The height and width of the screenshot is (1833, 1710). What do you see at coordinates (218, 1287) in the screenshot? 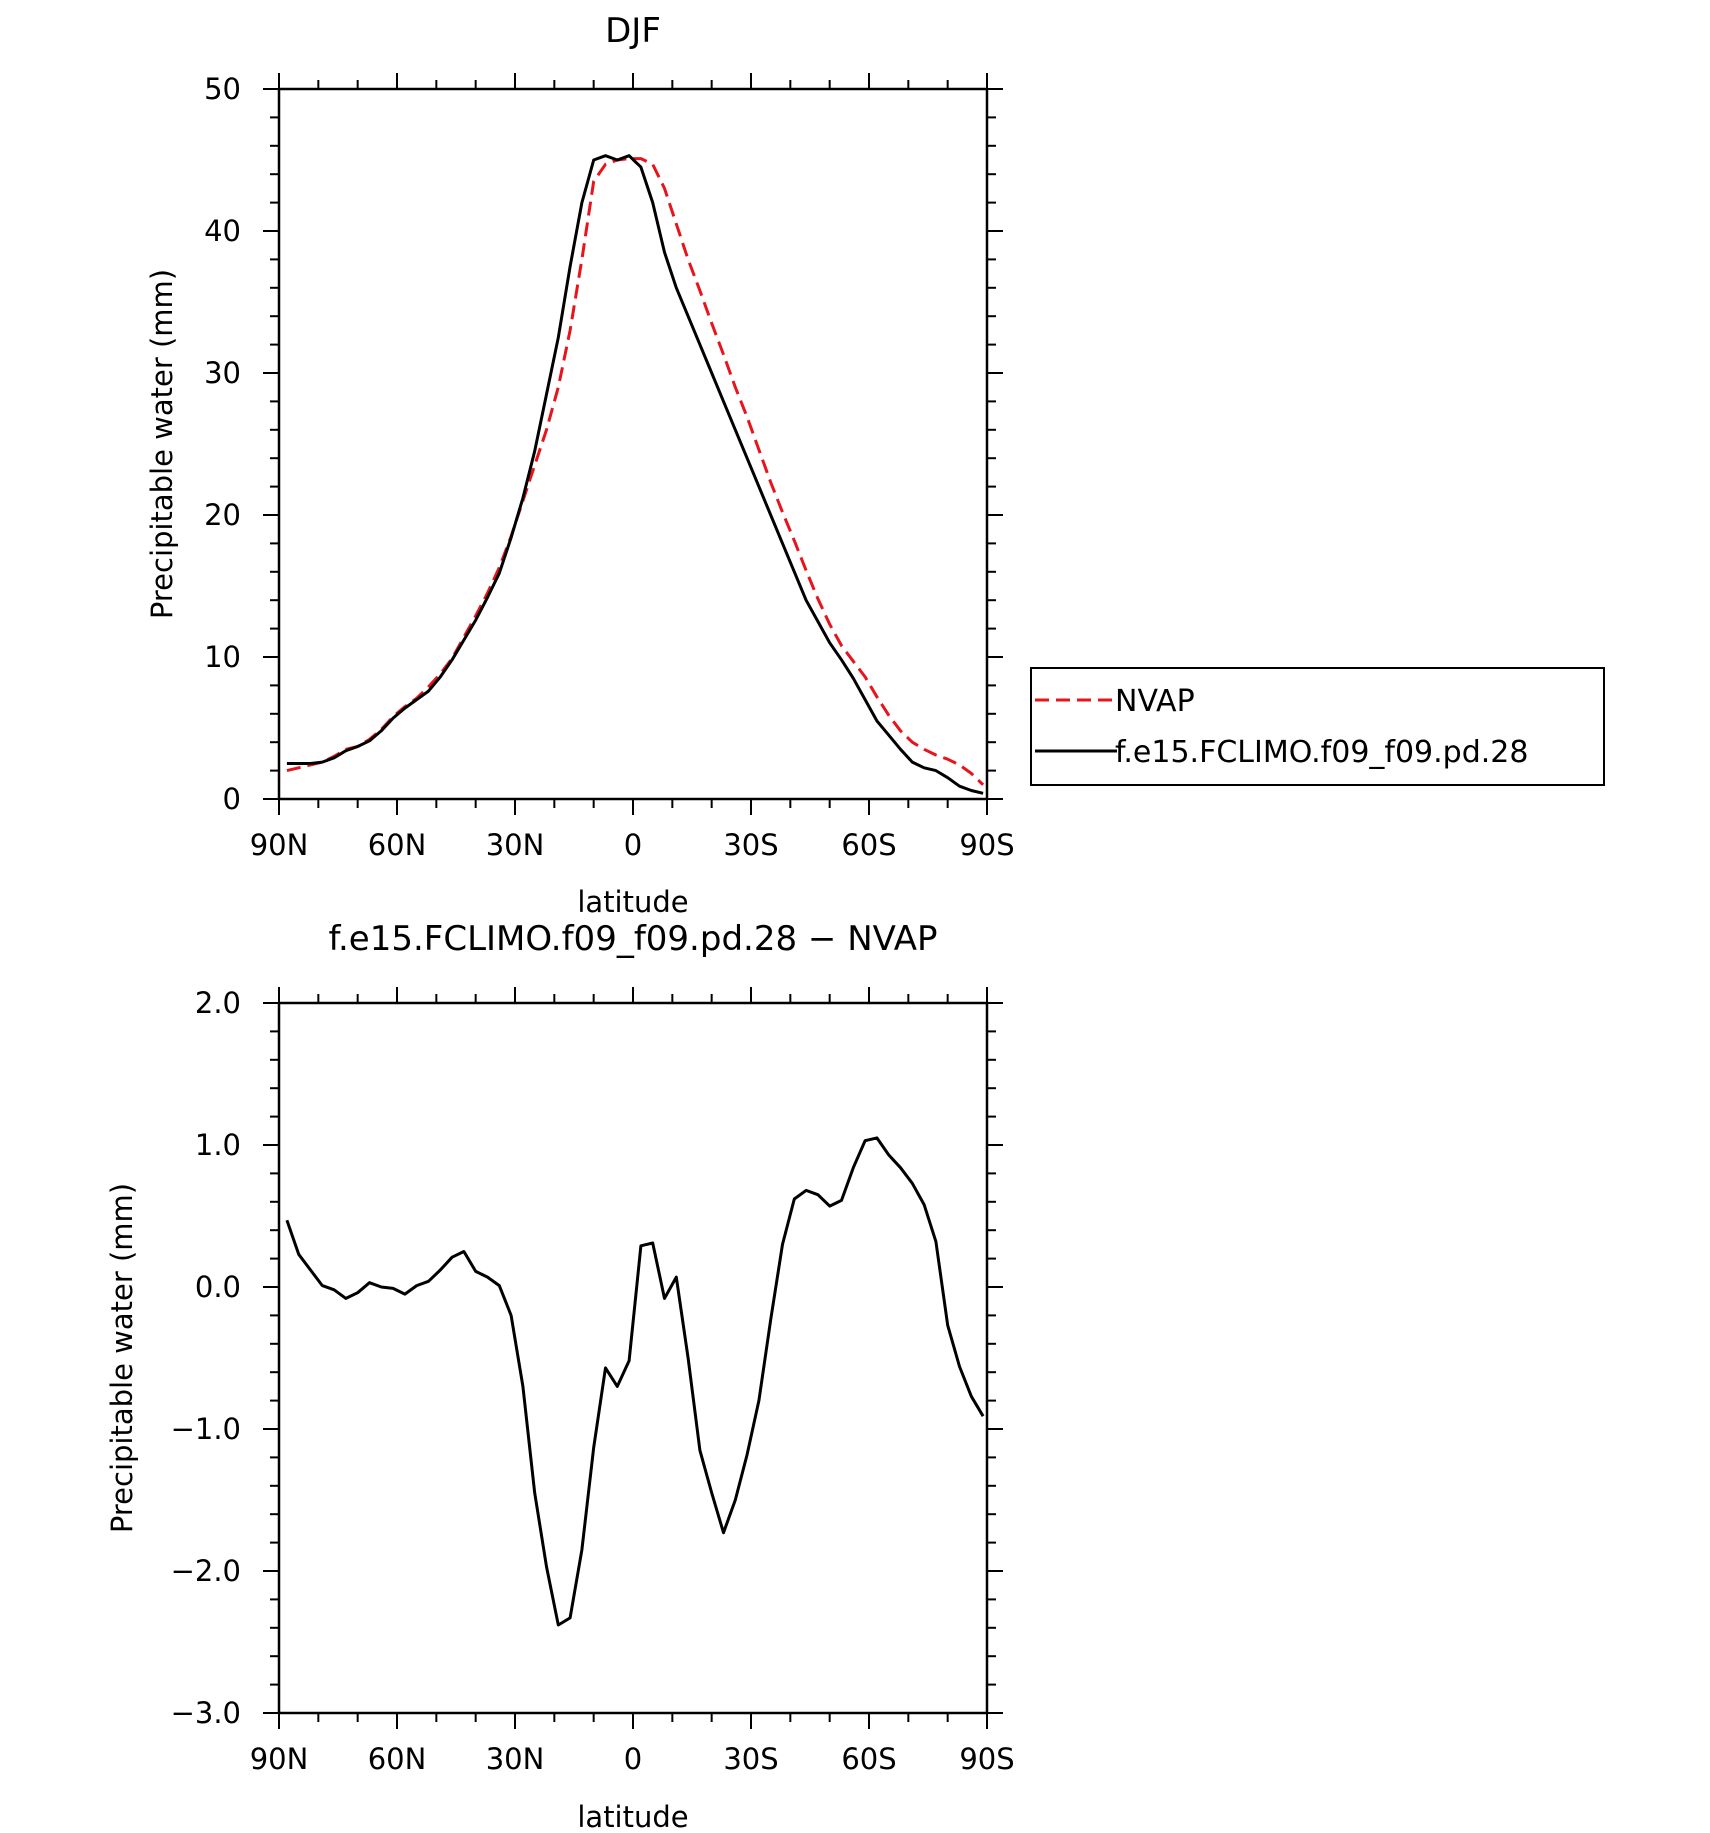
I see `y-tick-label: 0.0` at bounding box center [218, 1287].